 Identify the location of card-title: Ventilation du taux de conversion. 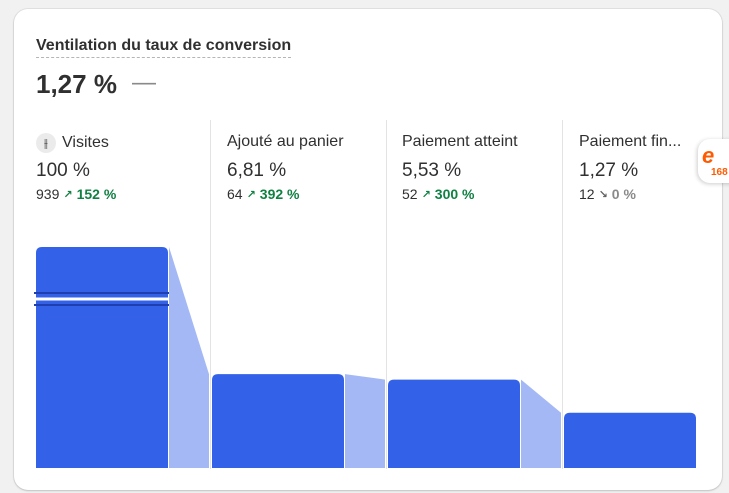
(164, 47).